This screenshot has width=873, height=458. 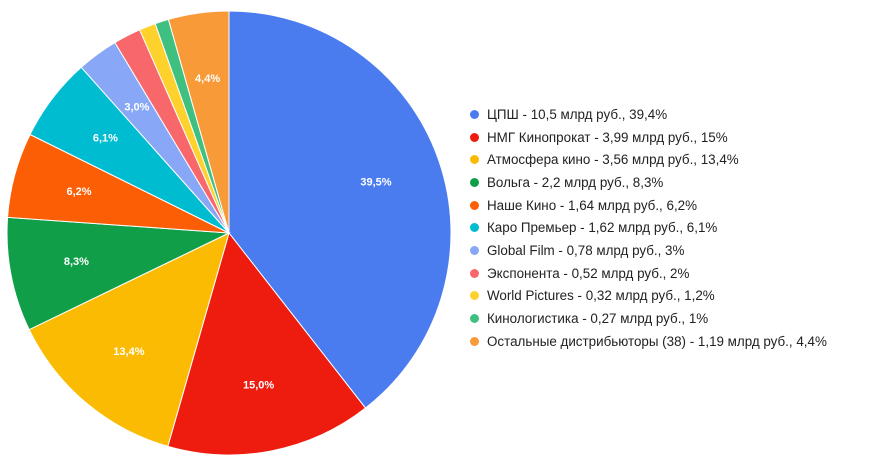 I want to click on legend-item: ЦПШ - 10,5 млрд руб., 39,4%, so click(x=648, y=114).